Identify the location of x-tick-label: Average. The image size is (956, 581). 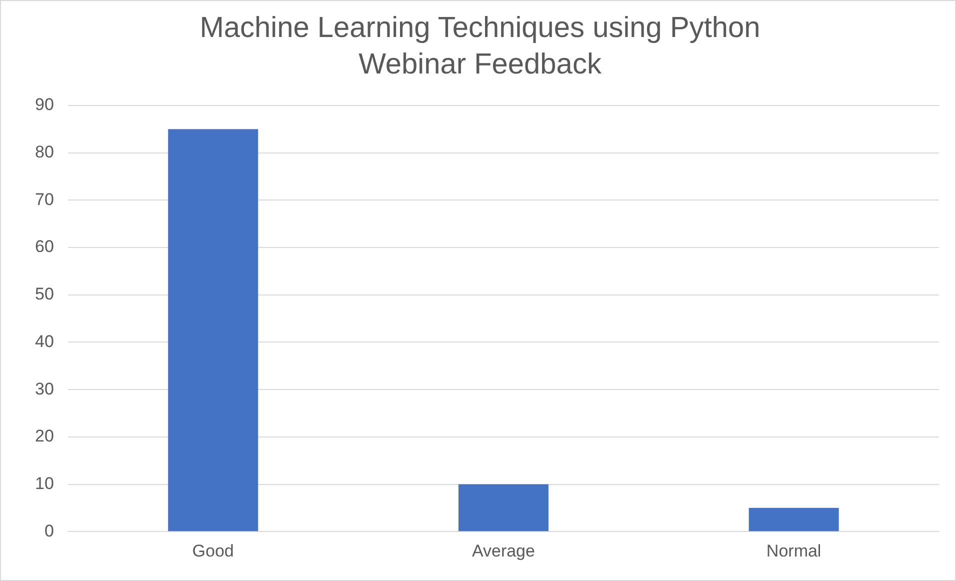
(503, 550).